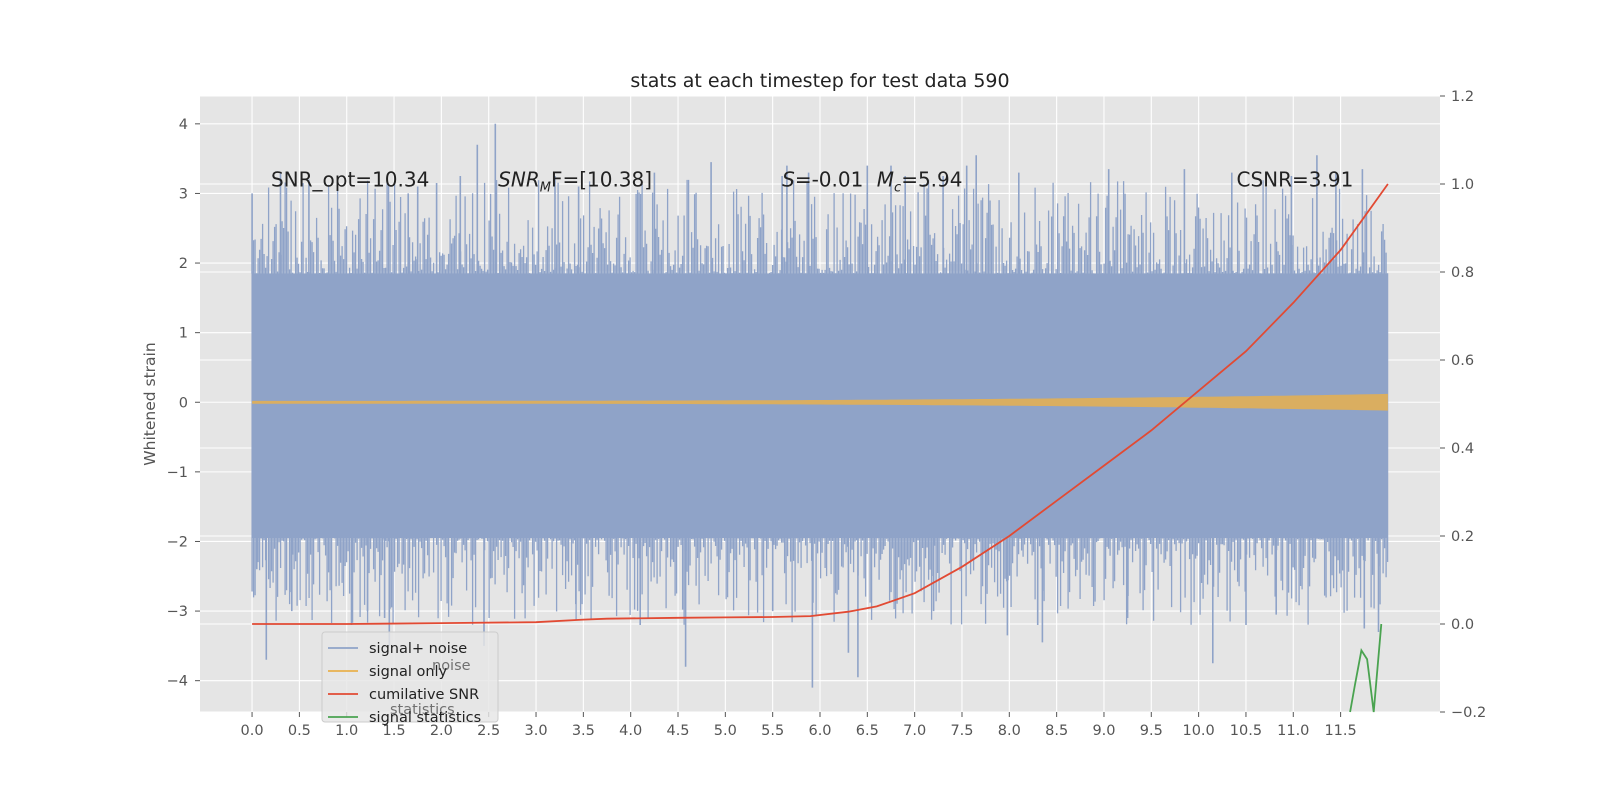  I want to click on signal-statistics-line, so click(1366, 668).